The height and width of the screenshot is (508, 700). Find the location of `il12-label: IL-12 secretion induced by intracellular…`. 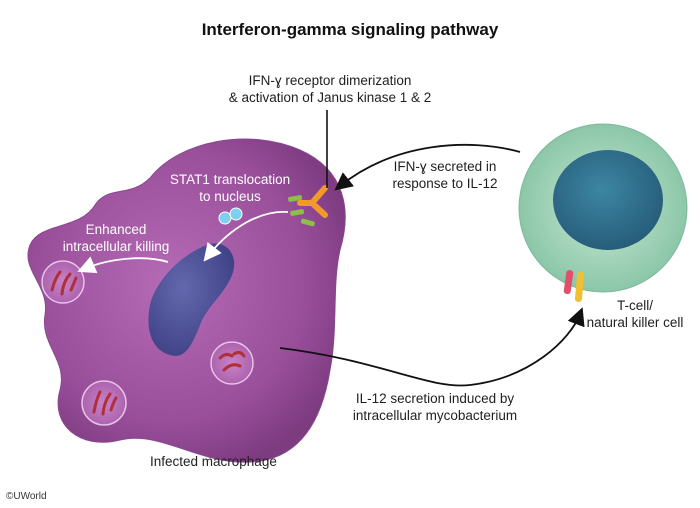

il12-label: IL-12 secretion induced by intracellular… is located at coordinates (435, 407).